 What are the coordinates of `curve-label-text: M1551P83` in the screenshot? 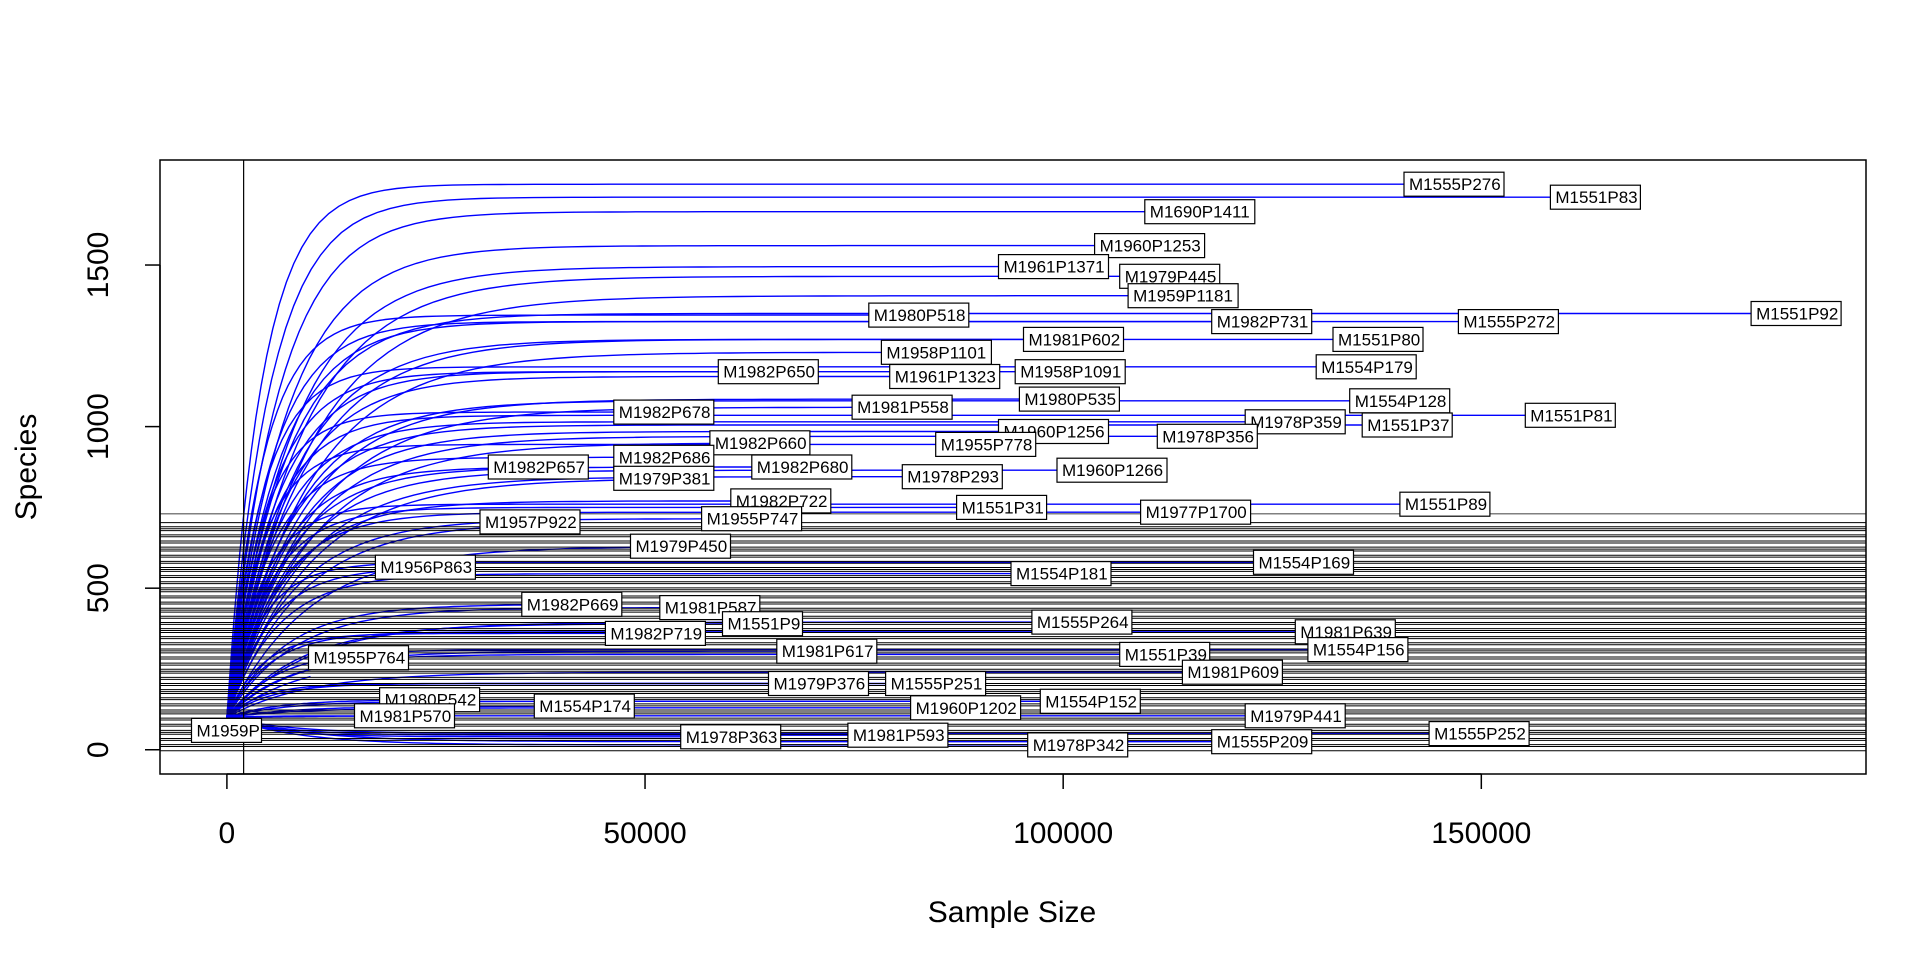 It's located at (1596, 197).